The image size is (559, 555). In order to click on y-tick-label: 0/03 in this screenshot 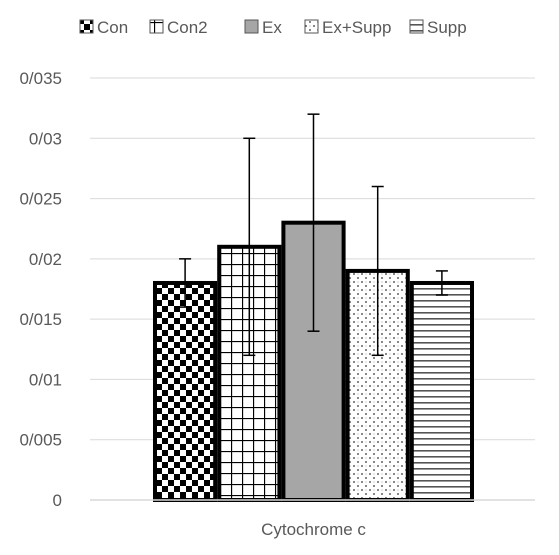, I will do `click(45, 138)`.